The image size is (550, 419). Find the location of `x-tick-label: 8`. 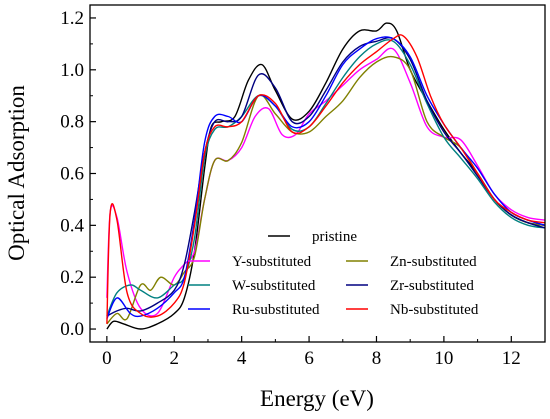

x-tick-label: 8 is located at coordinates (377, 358).